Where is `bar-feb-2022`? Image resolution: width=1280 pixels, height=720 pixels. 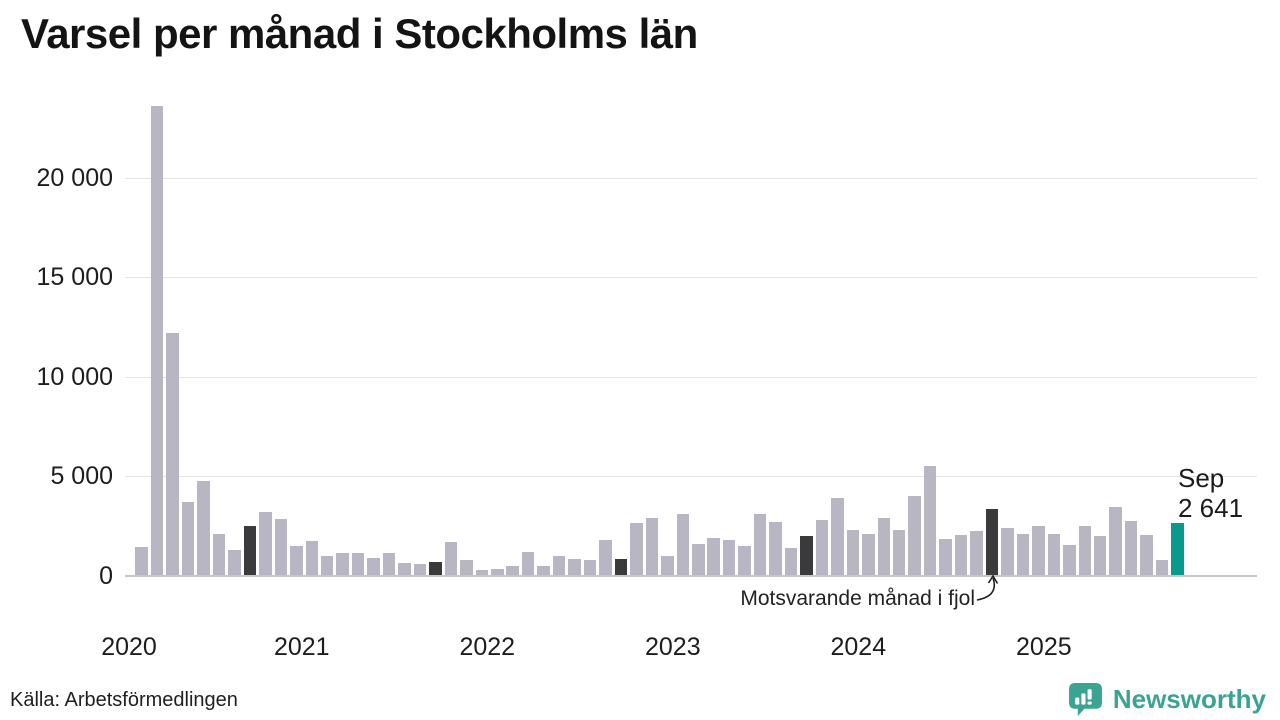 bar-feb-2022 is located at coordinates (512, 570).